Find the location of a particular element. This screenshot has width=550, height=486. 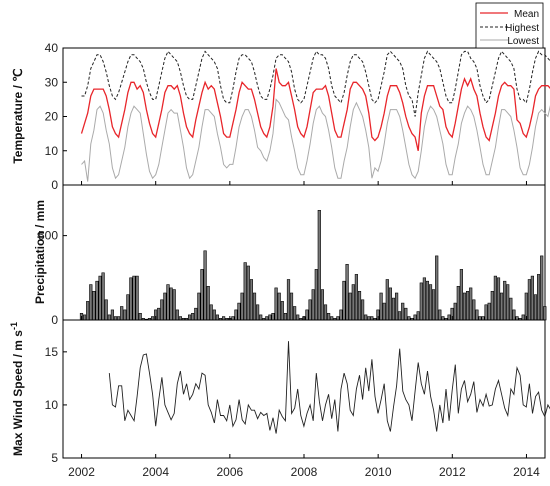

series-line-highest is located at coordinates (315, 83).